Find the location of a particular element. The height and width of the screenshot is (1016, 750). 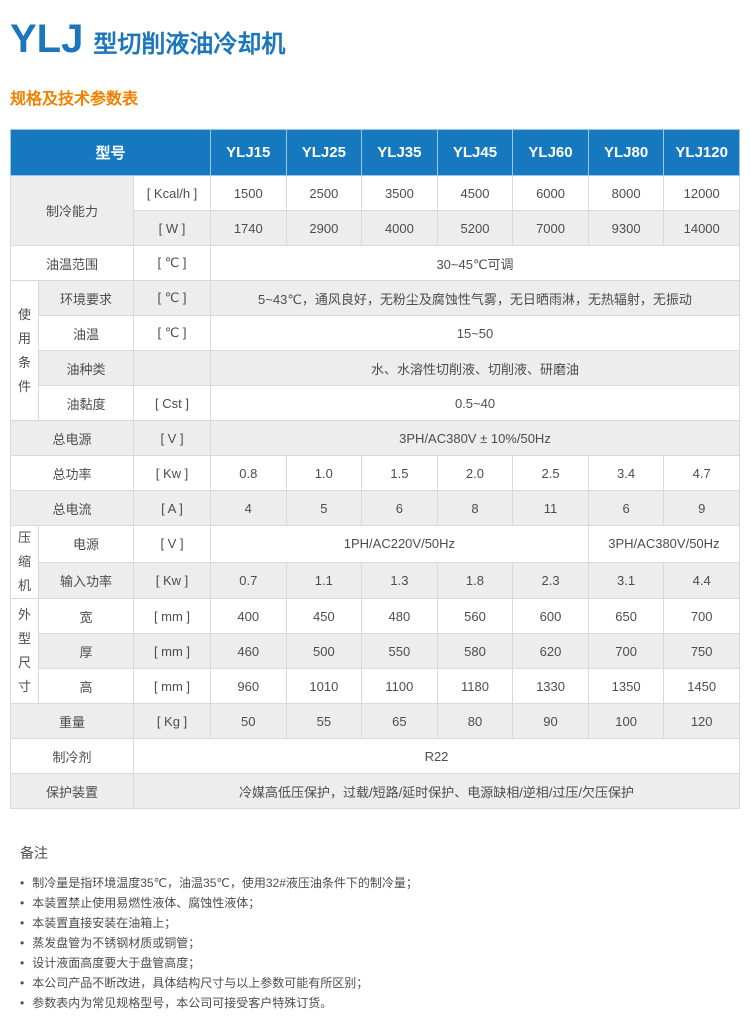

spec-value: 冷媒高低压保护，过载/短路/延时保护、电源缺相/逆相/过压/欠压保护 is located at coordinates (436, 791).